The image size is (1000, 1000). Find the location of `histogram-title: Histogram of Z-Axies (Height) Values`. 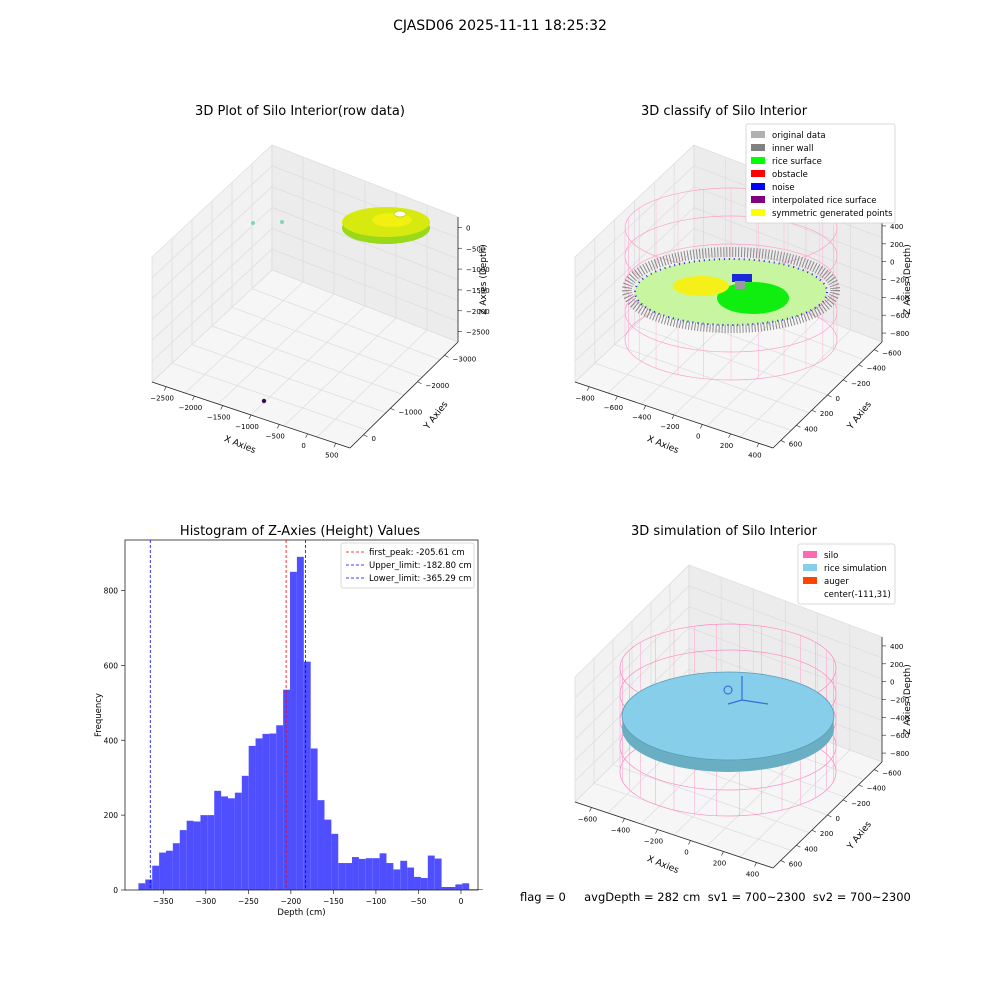

histogram-title: Histogram of Z-Axies (Height) Values is located at coordinates (300, 531).